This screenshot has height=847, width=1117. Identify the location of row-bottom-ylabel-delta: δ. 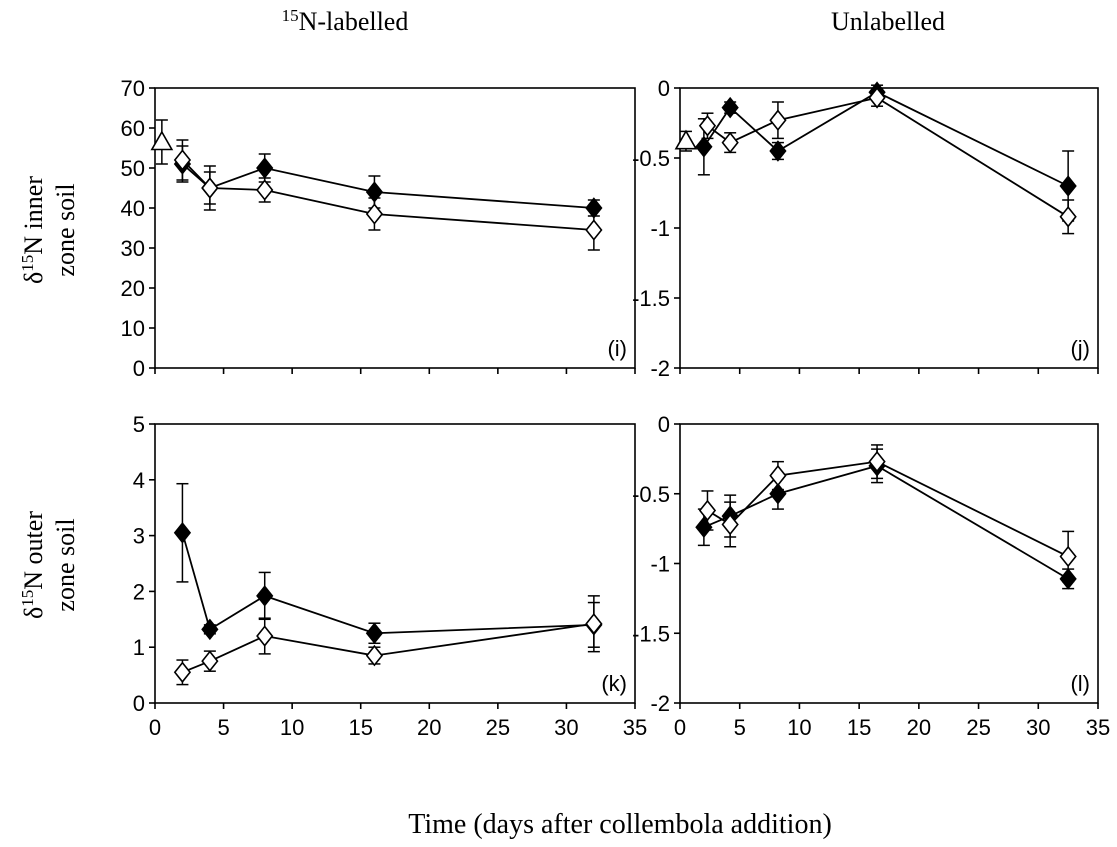
(33, 613).